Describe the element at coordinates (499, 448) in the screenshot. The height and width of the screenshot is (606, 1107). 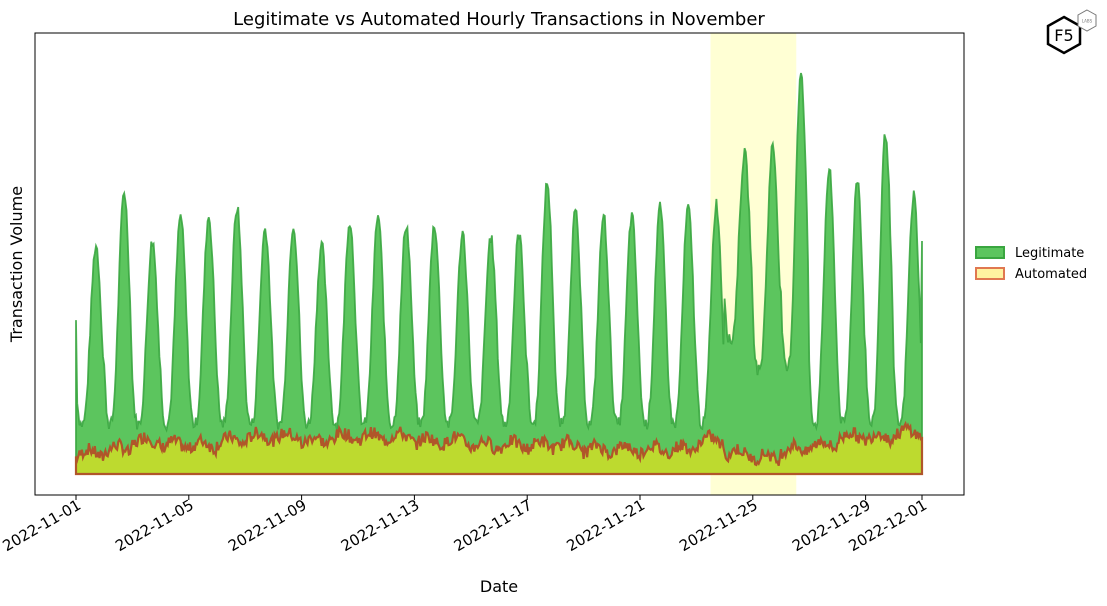
I see `series-area-automated` at that location.